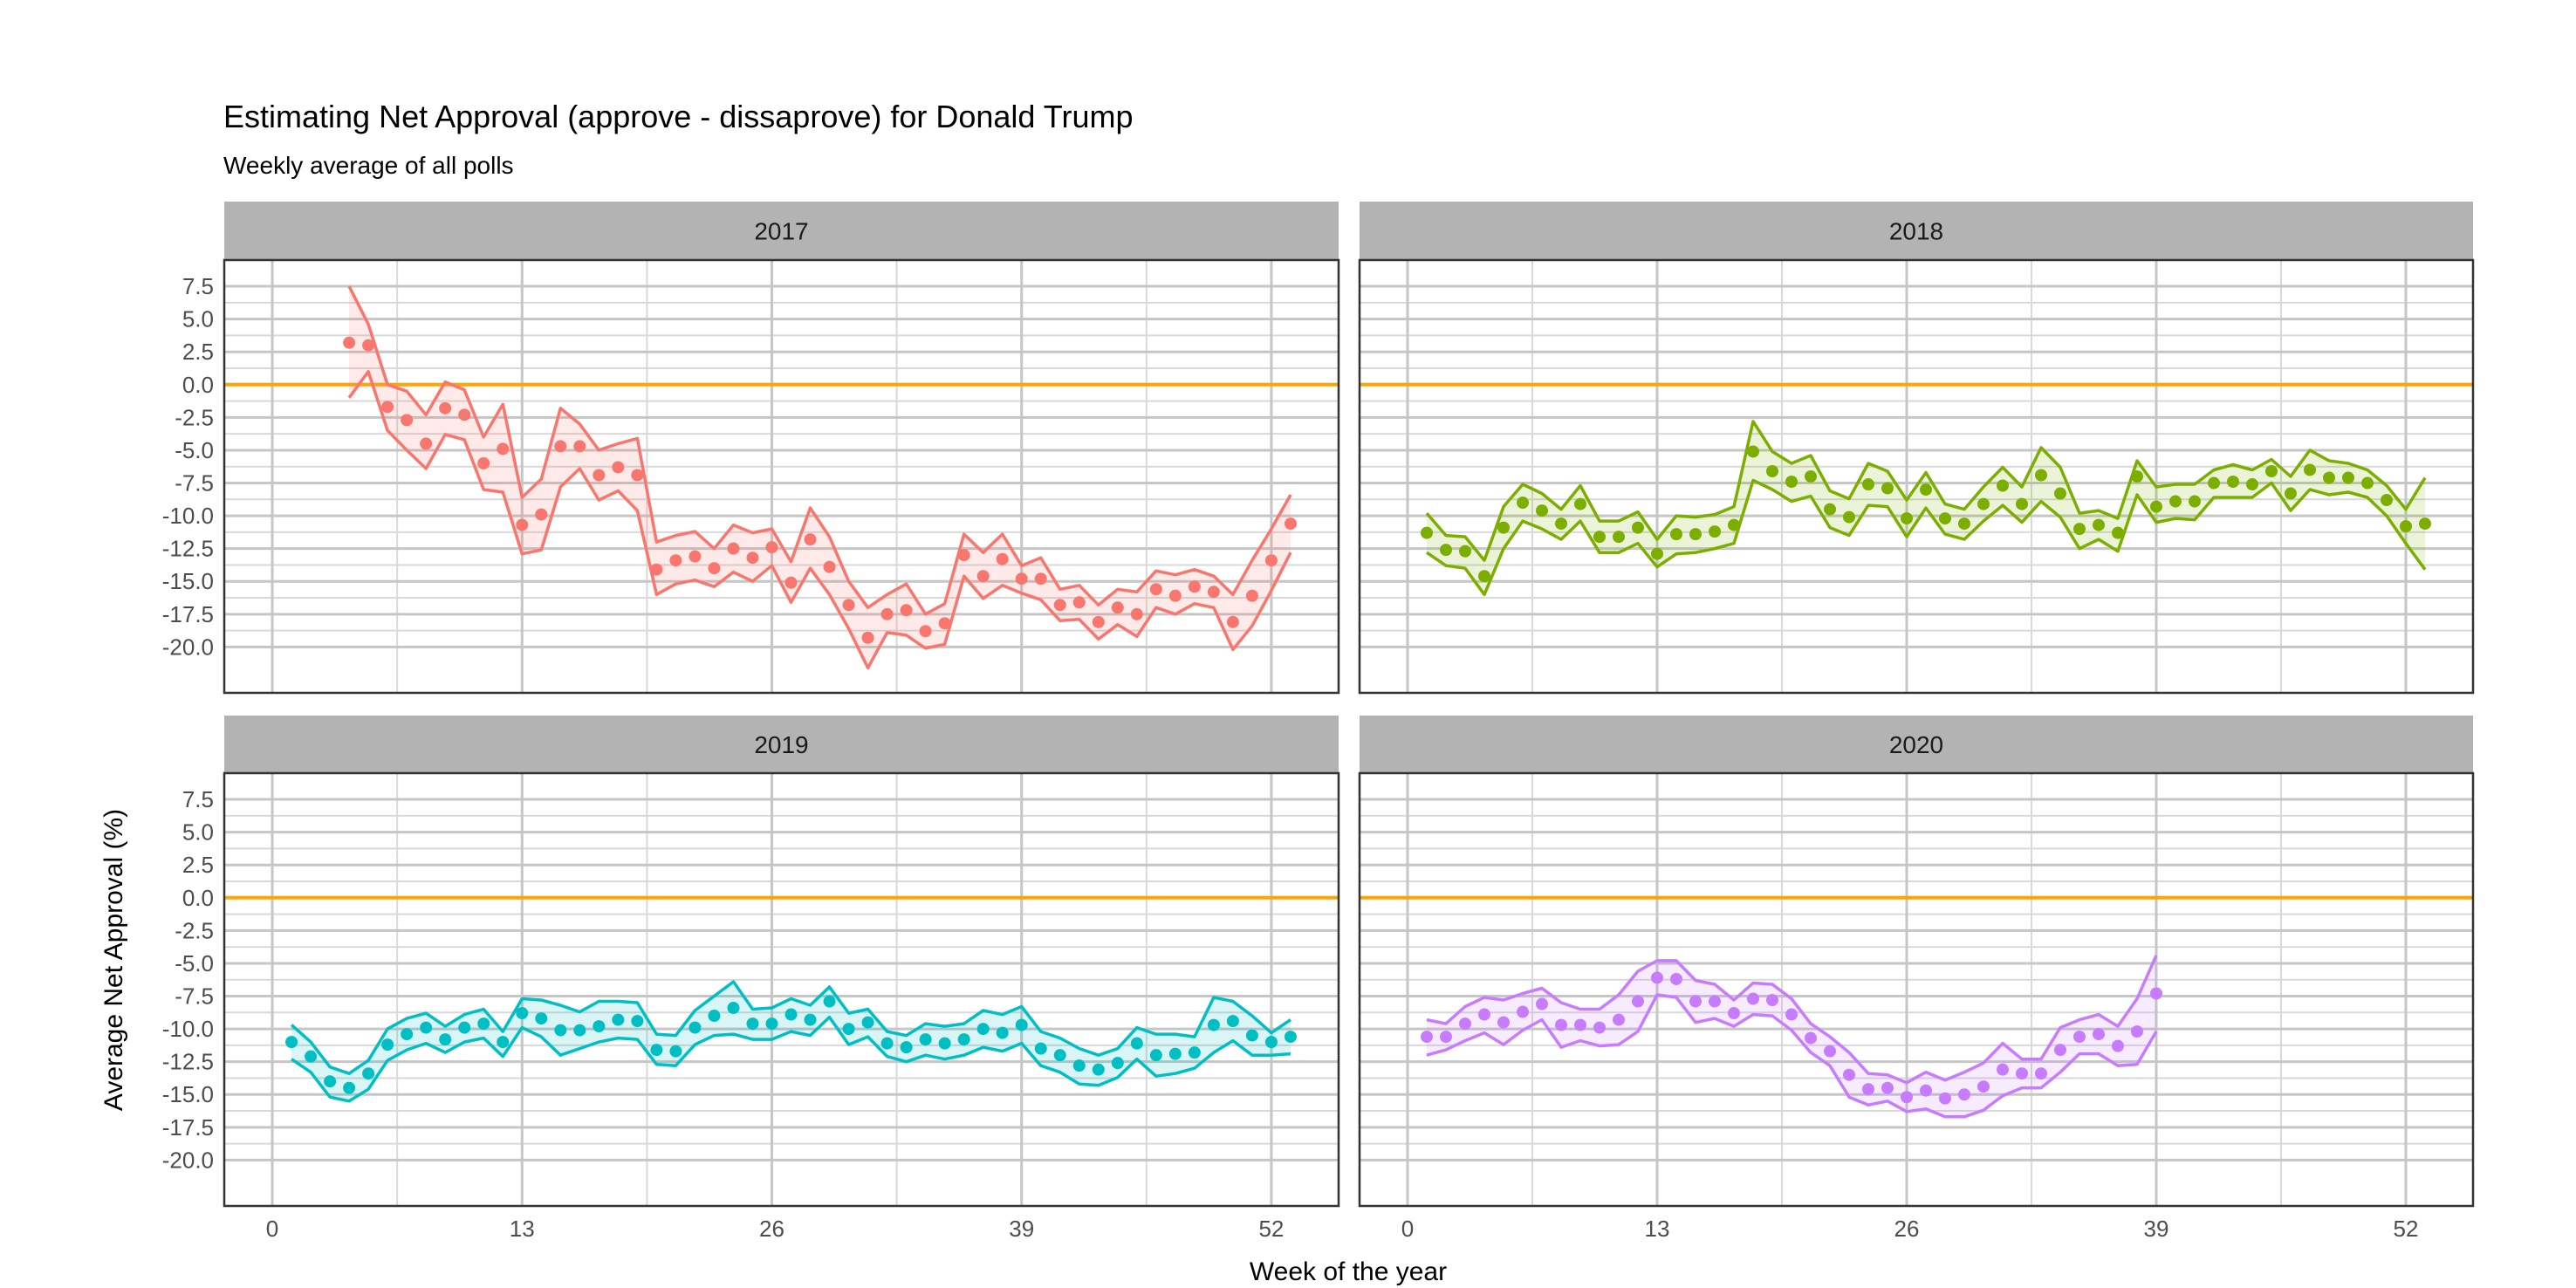 This screenshot has height=1288, width=2576. I want to click on facet-strip-label: 2018, so click(1916, 231).